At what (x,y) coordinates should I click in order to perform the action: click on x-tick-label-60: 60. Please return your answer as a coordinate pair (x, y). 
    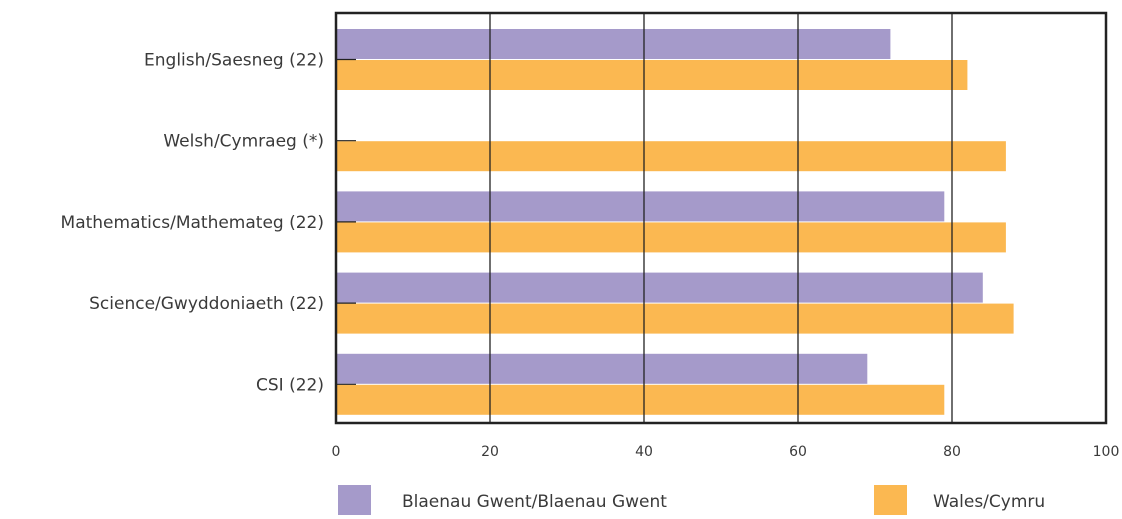
    Looking at the image, I should click on (798, 452).